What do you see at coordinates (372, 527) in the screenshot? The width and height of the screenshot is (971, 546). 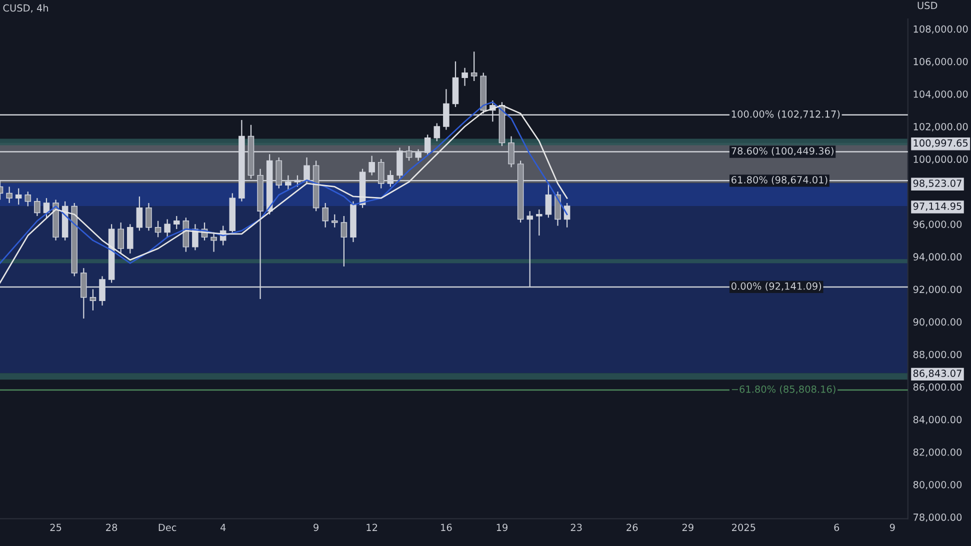 I see `x-tick-label: 12` at bounding box center [372, 527].